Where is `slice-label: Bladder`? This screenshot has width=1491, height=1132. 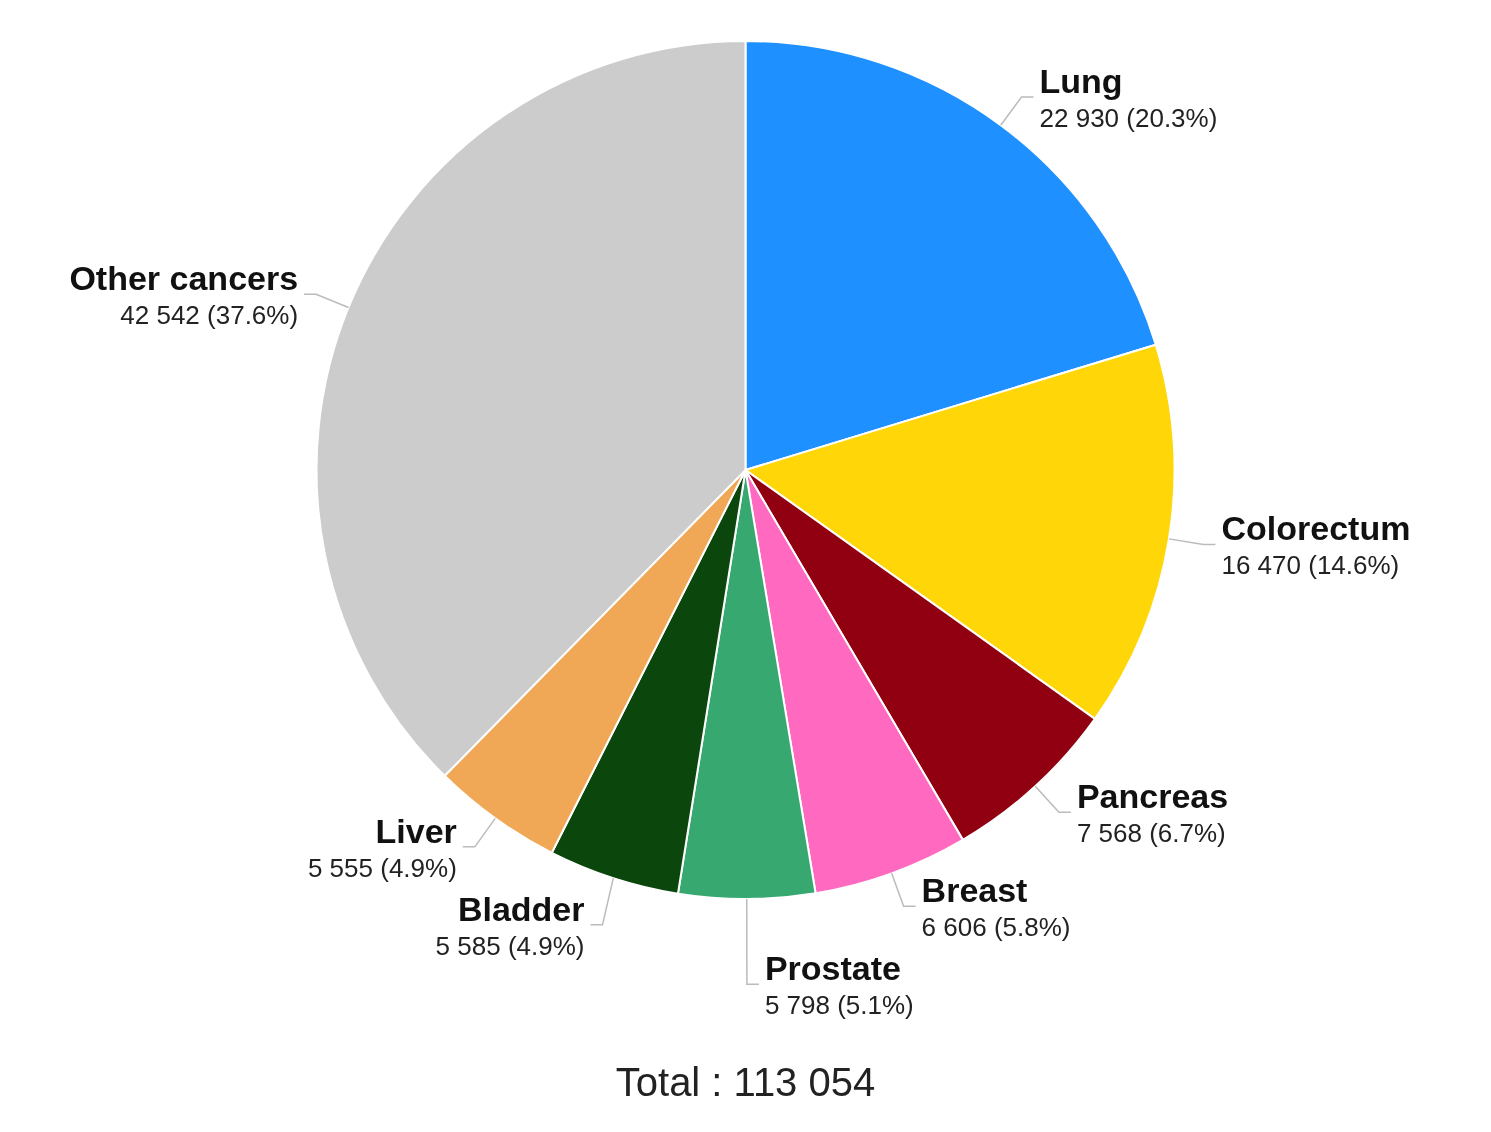 slice-label: Bladder is located at coordinates (521, 908).